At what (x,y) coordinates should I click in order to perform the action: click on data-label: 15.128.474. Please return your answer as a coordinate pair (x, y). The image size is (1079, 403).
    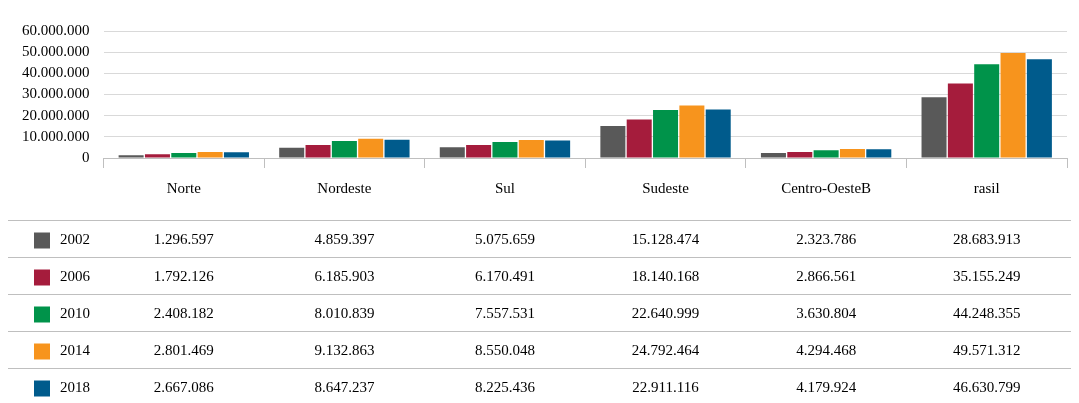
    Looking at the image, I should click on (665, 239).